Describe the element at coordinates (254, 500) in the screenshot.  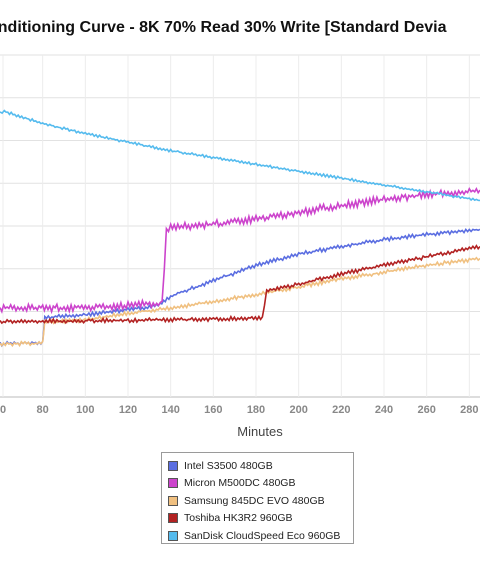
I see `legend-label: Samsung 845DC EVO 480GB` at that location.